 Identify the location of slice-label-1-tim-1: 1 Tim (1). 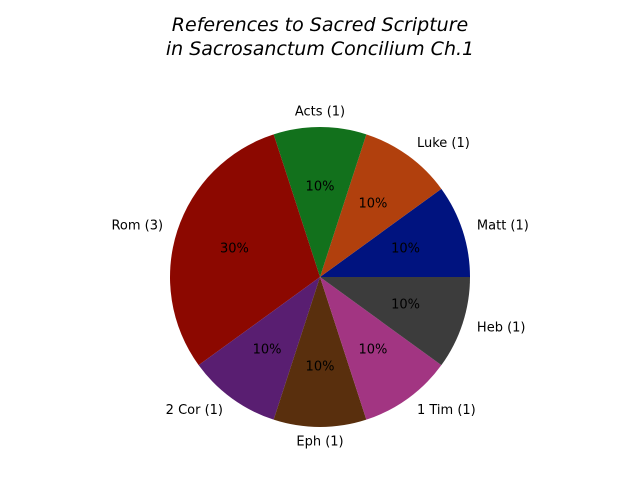
(446, 410).